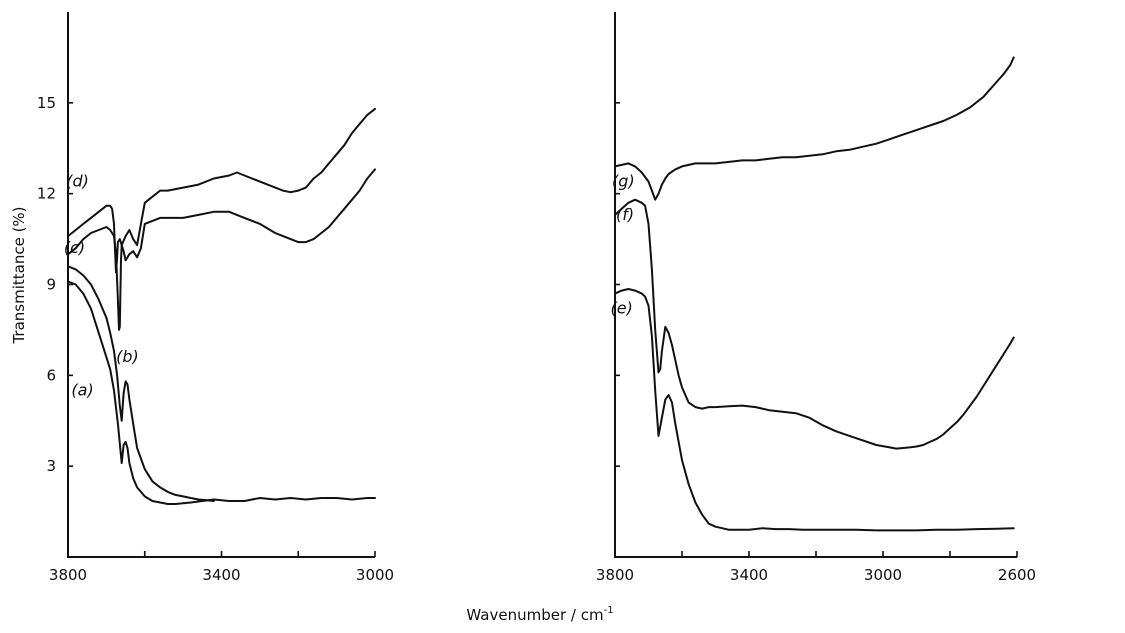  I want to click on y-tick-label: 3, so click(51, 466).